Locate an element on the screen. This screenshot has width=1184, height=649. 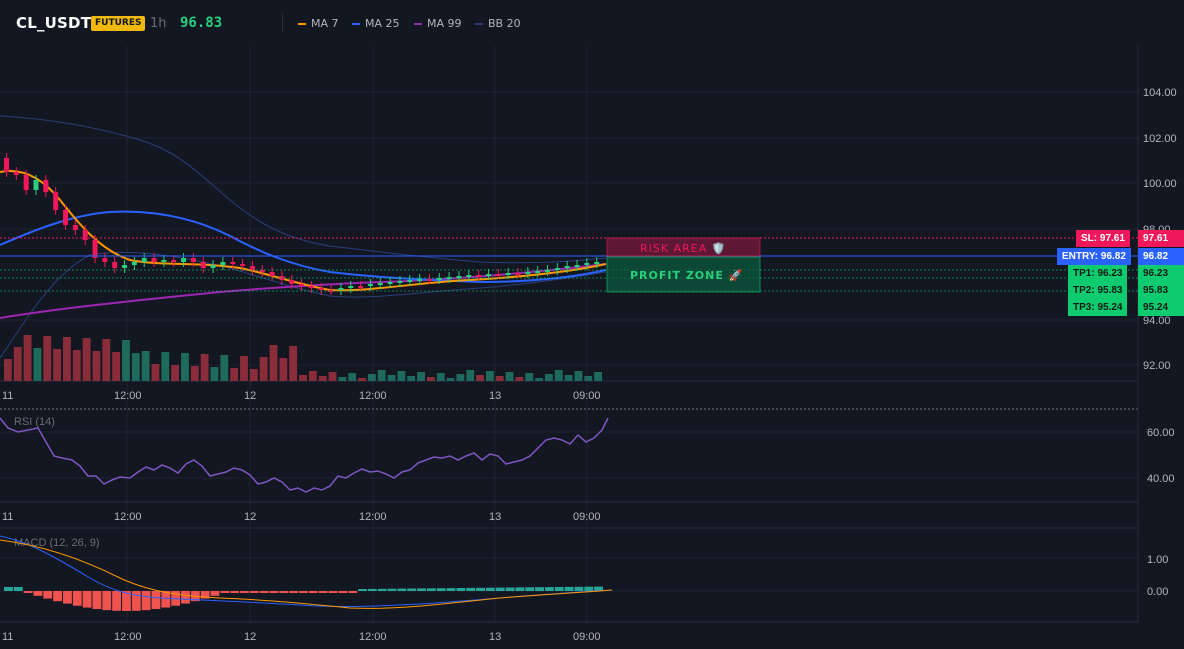
price-tick: 100.00 is located at coordinates (1160, 184).